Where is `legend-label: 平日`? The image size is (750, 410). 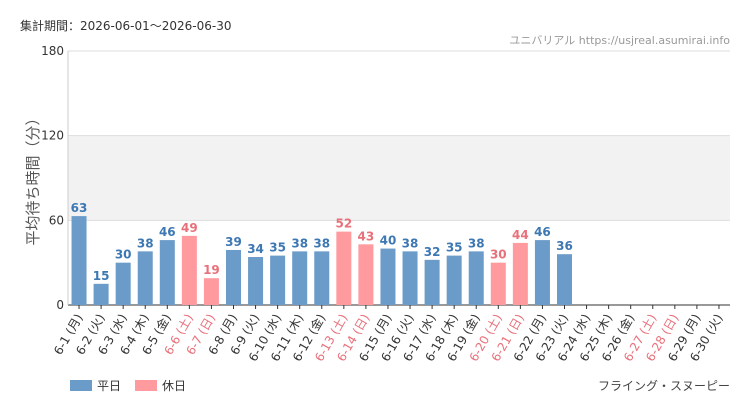 legend-label: 平日 is located at coordinates (109, 386).